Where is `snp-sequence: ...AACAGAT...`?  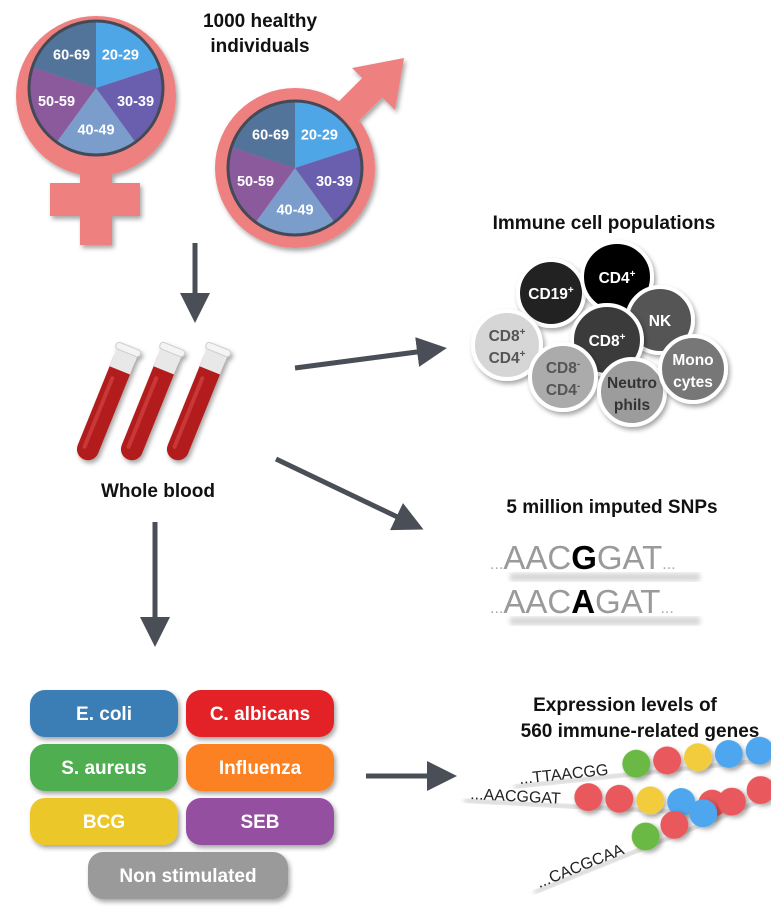 snp-sequence: ...AACAGAT... is located at coordinates (582, 601).